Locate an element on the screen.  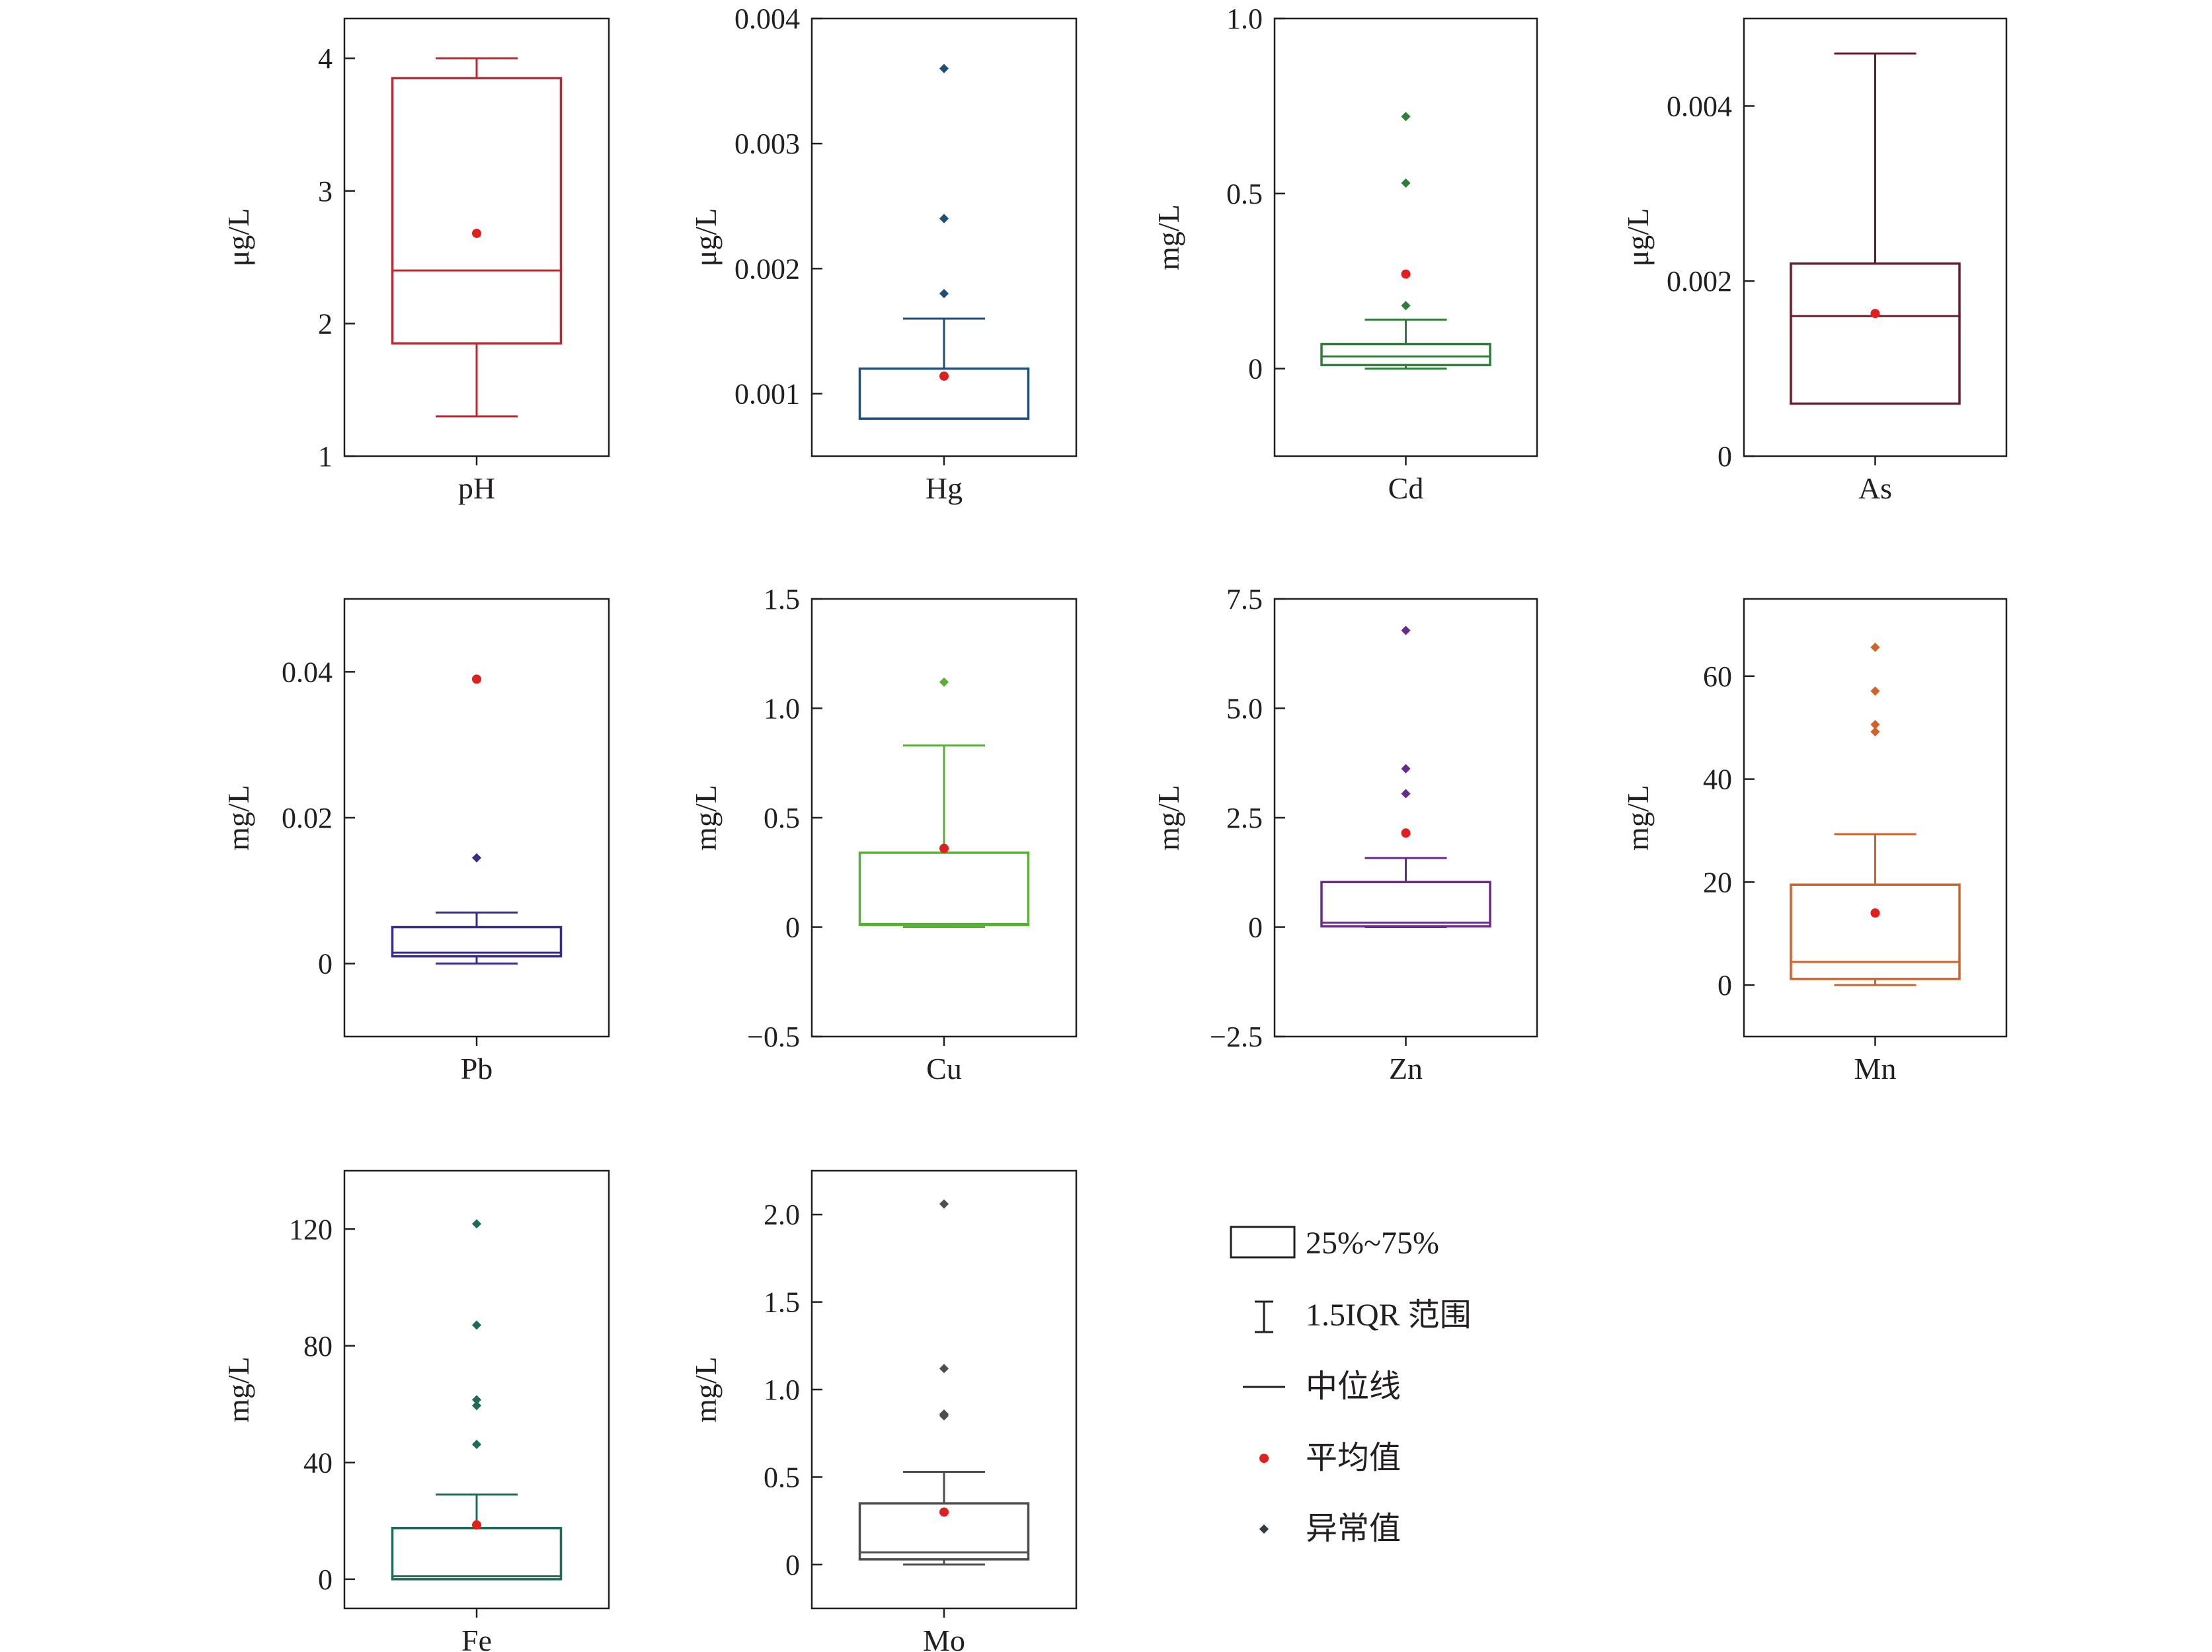
y-tick-label: 2.0 is located at coordinates (782, 1215).